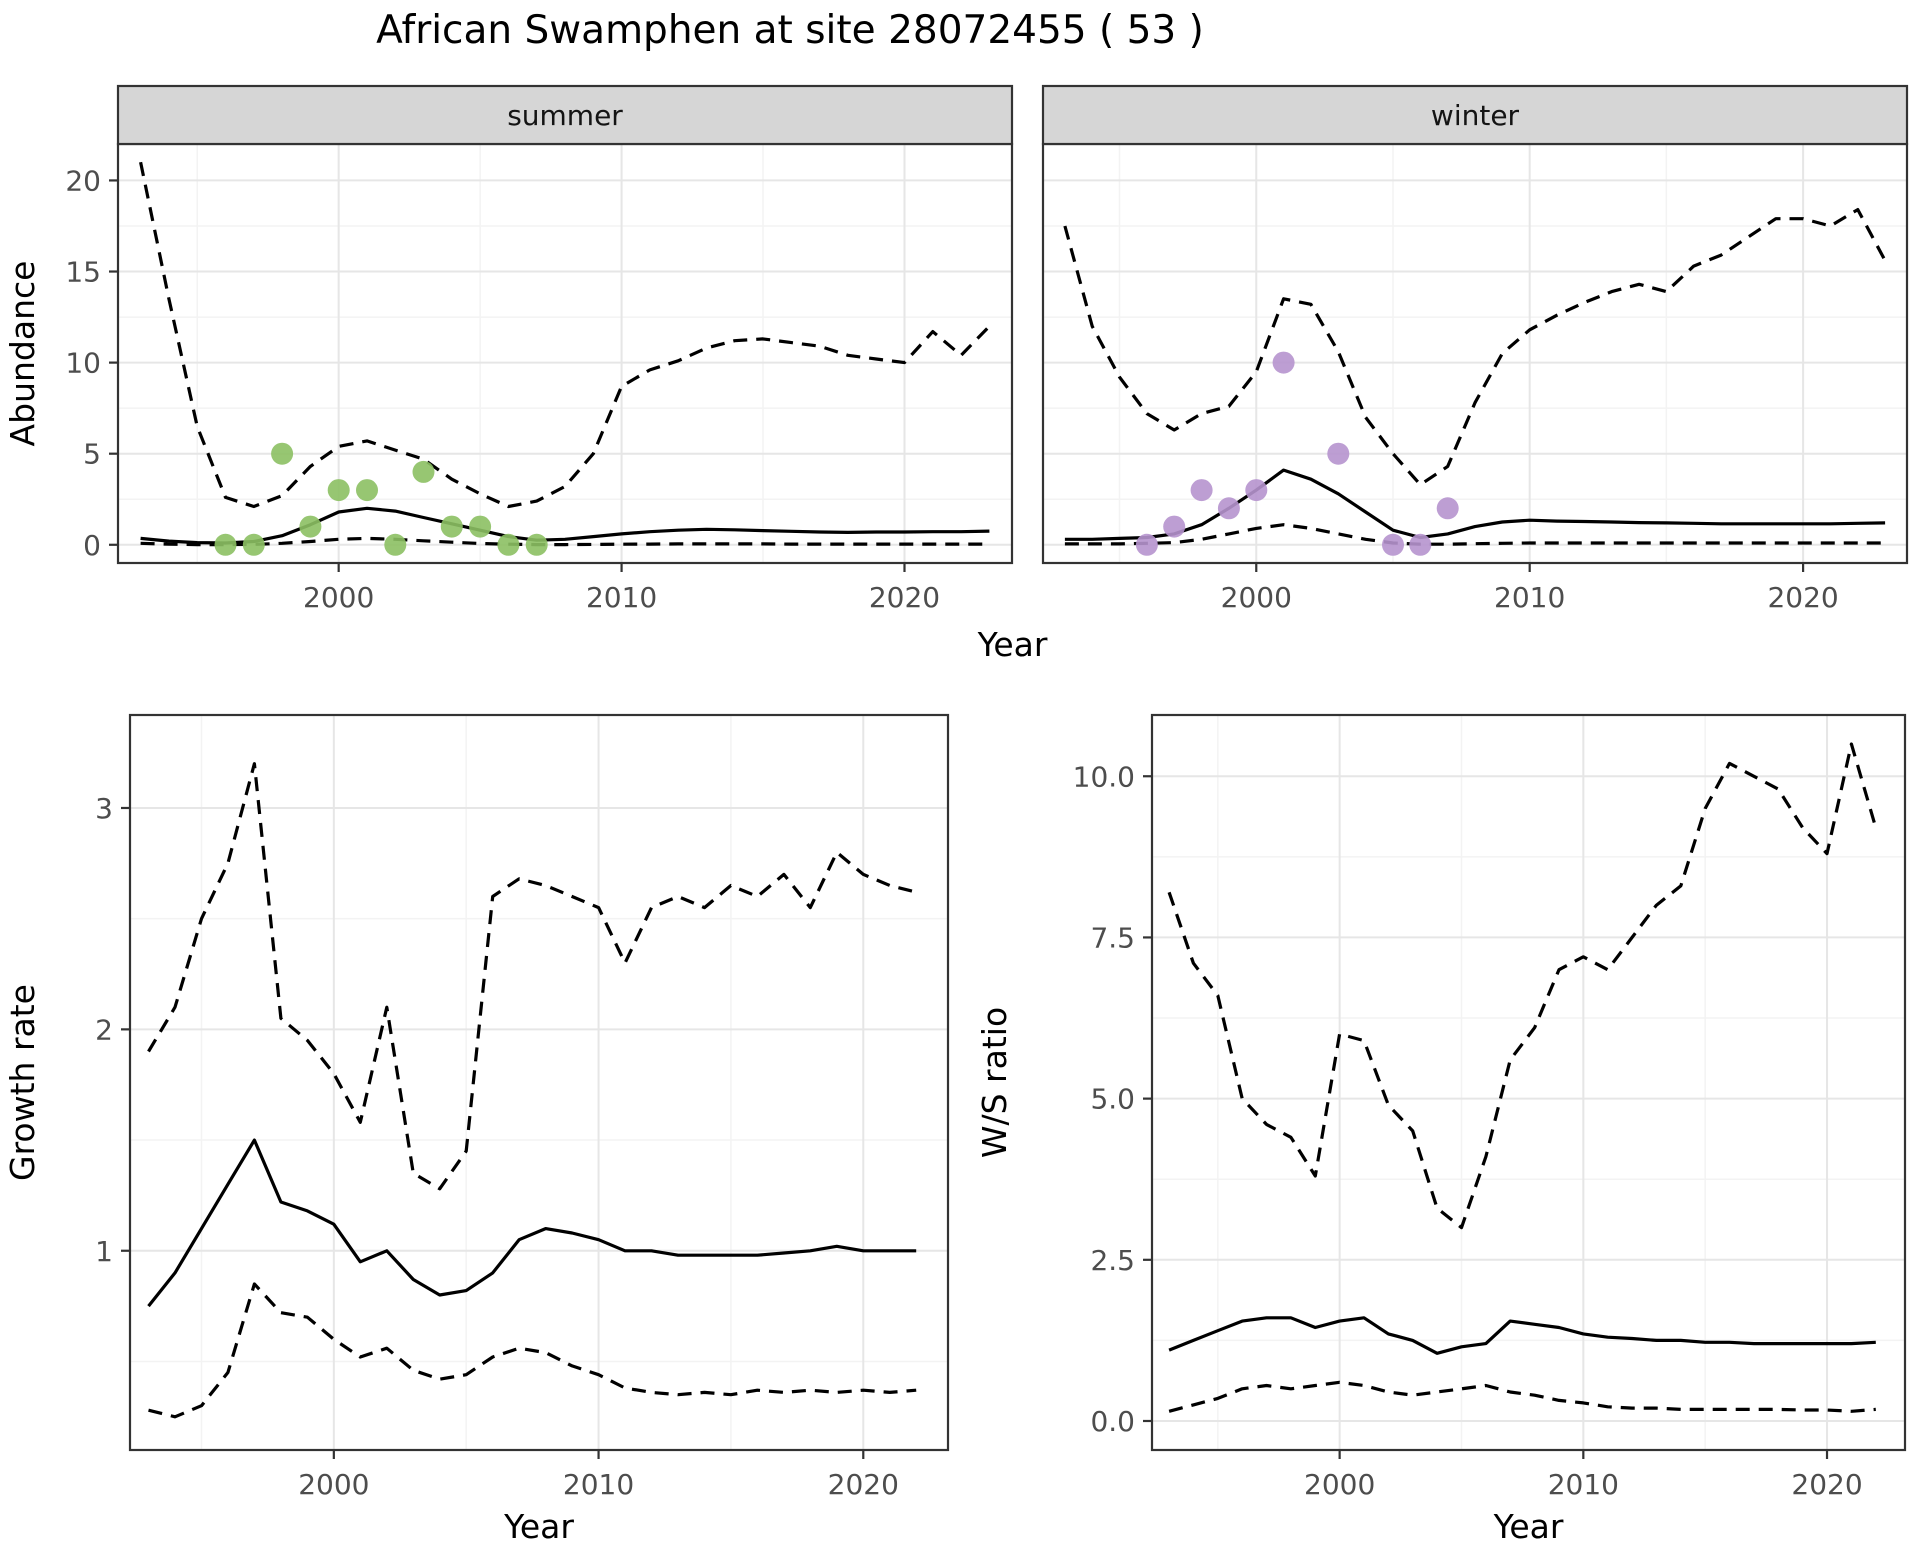  I want to click on y-tick-label: 1, so click(104, 1251).